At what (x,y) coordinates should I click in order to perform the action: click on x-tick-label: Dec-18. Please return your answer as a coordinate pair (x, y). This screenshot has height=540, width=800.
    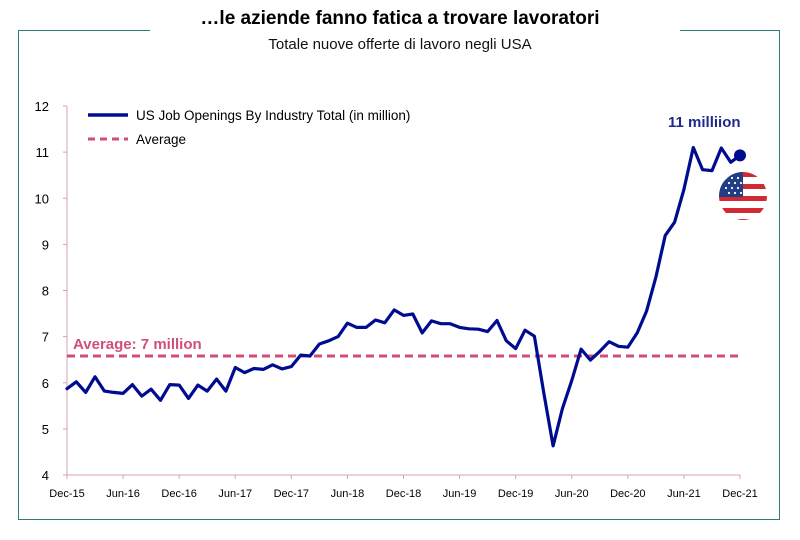
    Looking at the image, I should click on (403, 494).